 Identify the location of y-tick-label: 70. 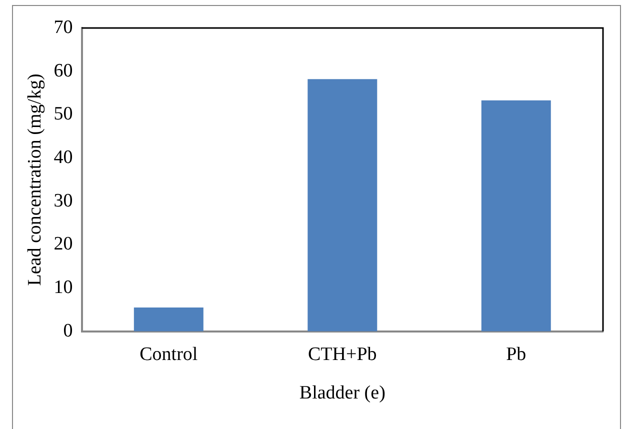
(63, 27).